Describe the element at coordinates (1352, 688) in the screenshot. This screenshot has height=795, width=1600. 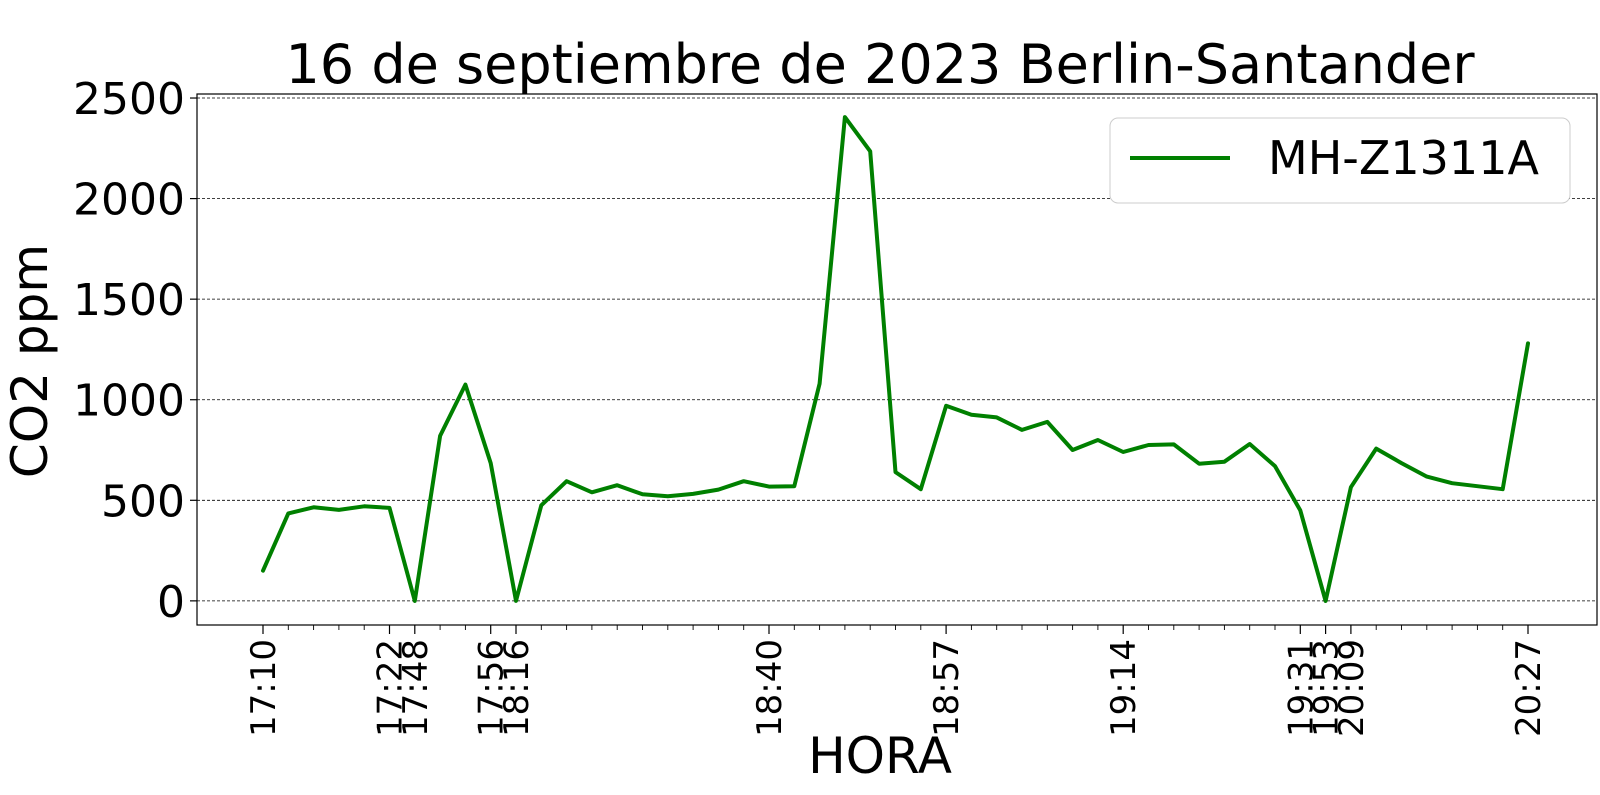
I see `x-tick-label-20-09: 20:09` at that location.